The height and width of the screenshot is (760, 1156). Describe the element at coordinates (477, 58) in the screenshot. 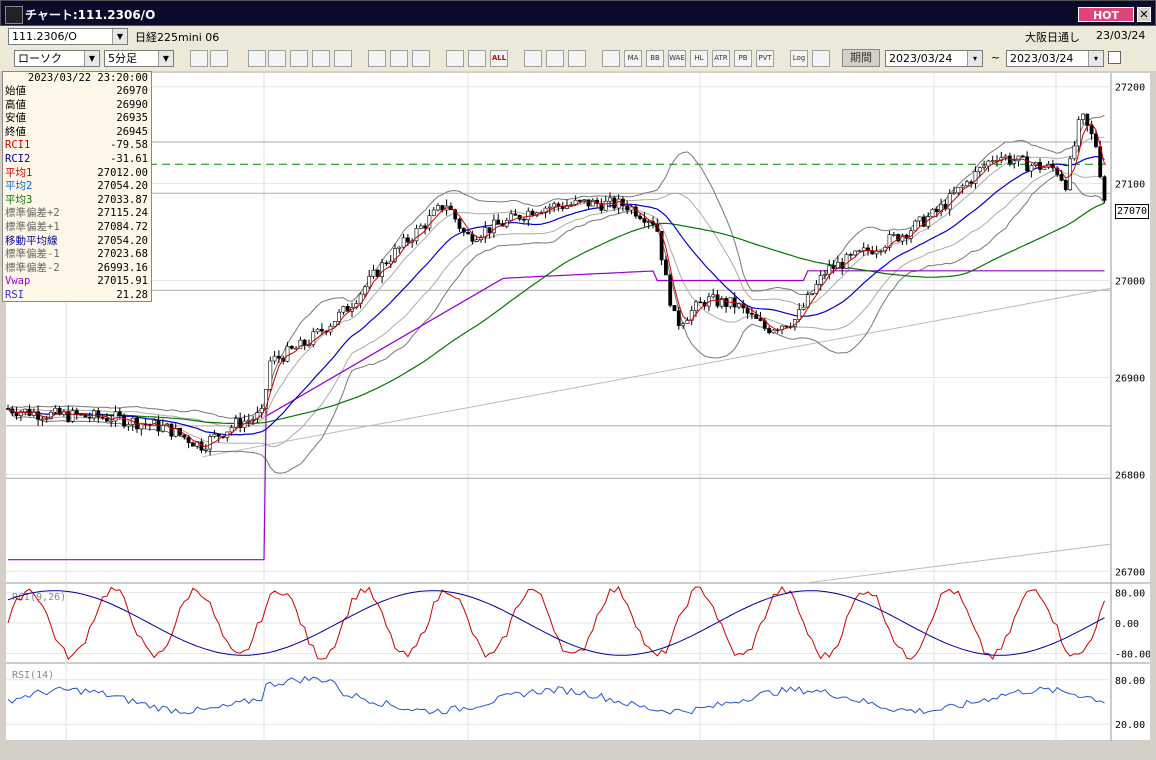

I see `candle-plus-icon` at that location.